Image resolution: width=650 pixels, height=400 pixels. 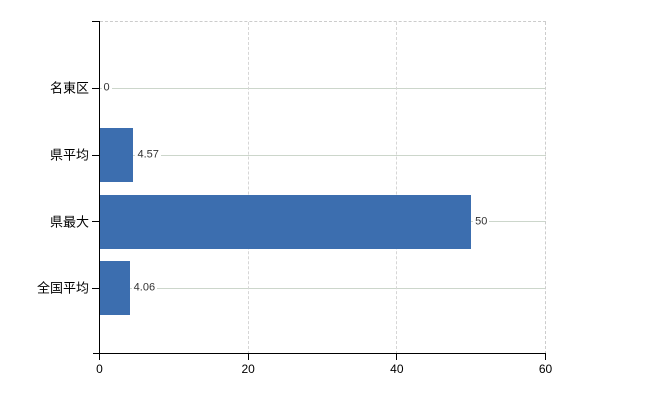 What do you see at coordinates (481, 221) in the screenshot?
I see `bar-value-label: 50` at bounding box center [481, 221].